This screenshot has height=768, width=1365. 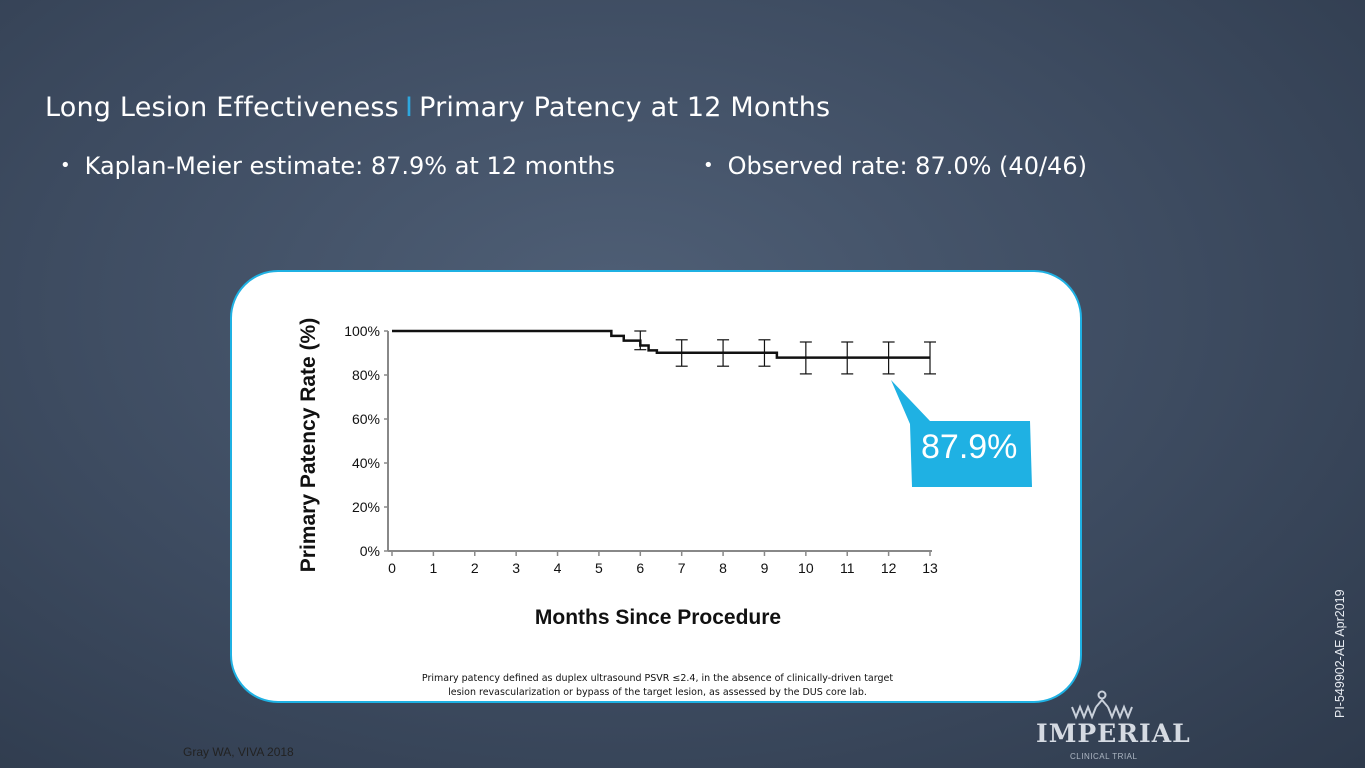 I want to click on x-tick-label: 5, so click(x=599, y=568).